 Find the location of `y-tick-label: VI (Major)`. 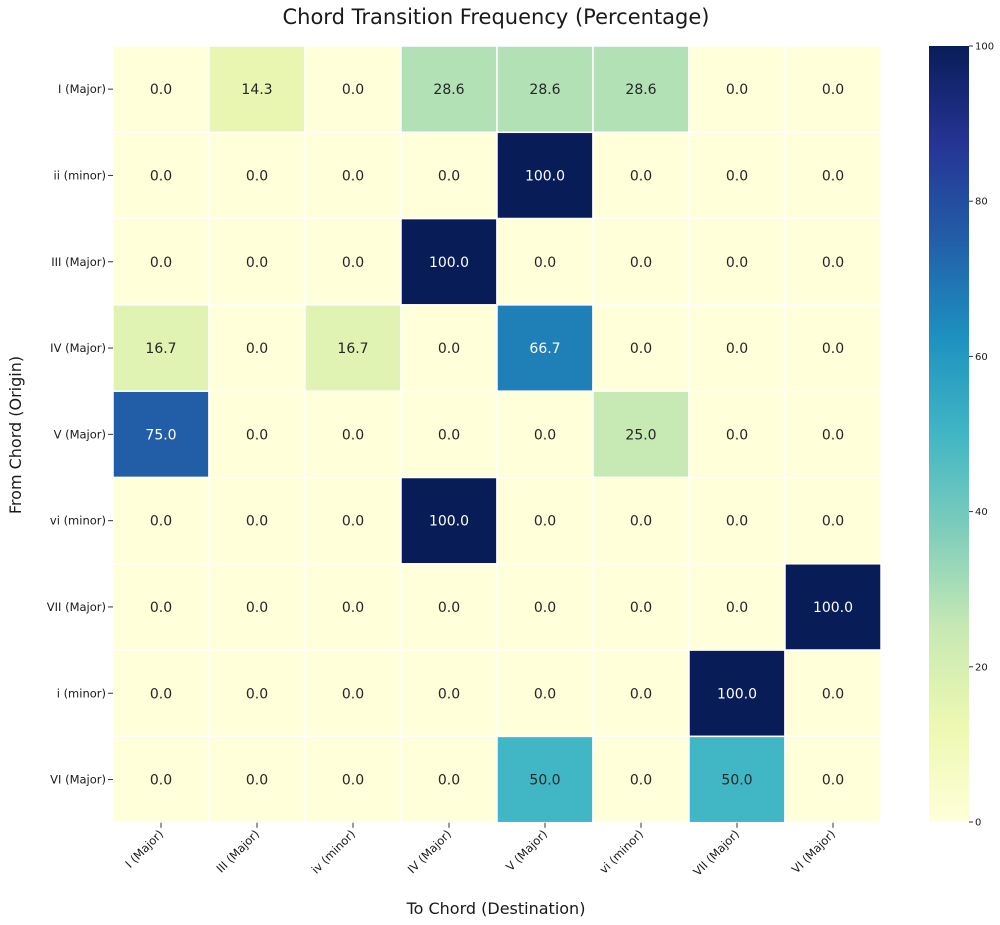

y-tick-label: VI (Major) is located at coordinates (78, 780).